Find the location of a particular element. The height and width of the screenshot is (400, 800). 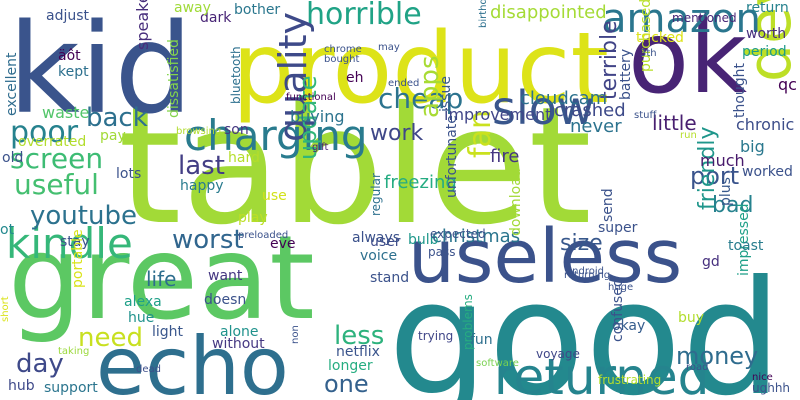

word-always-84: always is located at coordinates (376, 238).